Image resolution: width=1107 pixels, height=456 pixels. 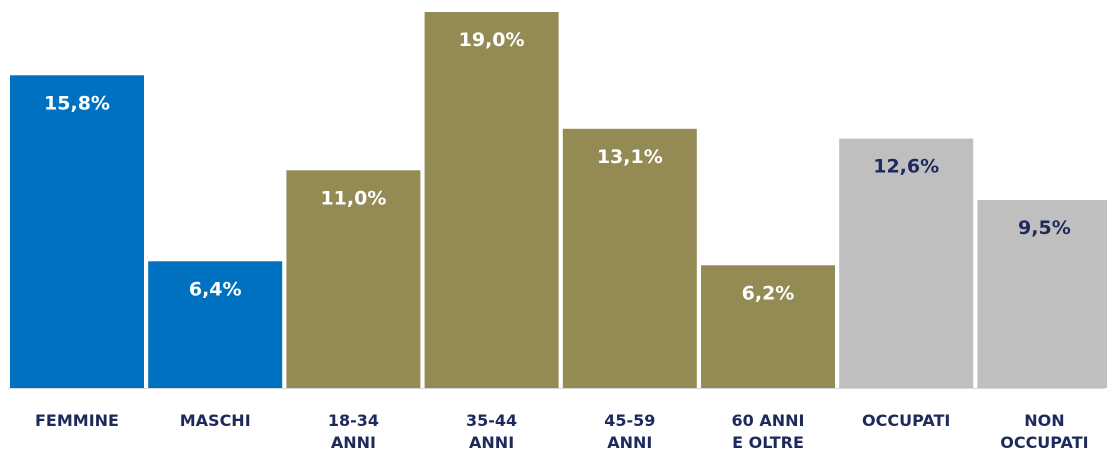 What do you see at coordinates (215, 289) in the screenshot?
I see `bar-value-label-1: 6,4%` at bounding box center [215, 289].